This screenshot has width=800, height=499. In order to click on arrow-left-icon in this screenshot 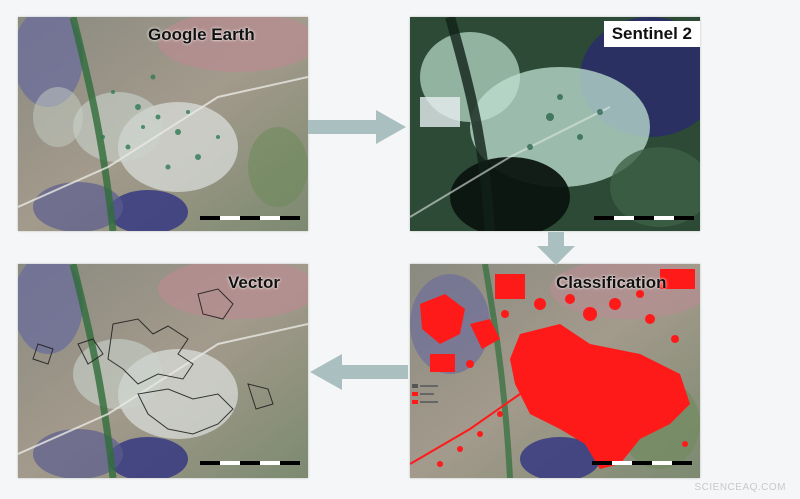, I will do `click(359, 372)`.